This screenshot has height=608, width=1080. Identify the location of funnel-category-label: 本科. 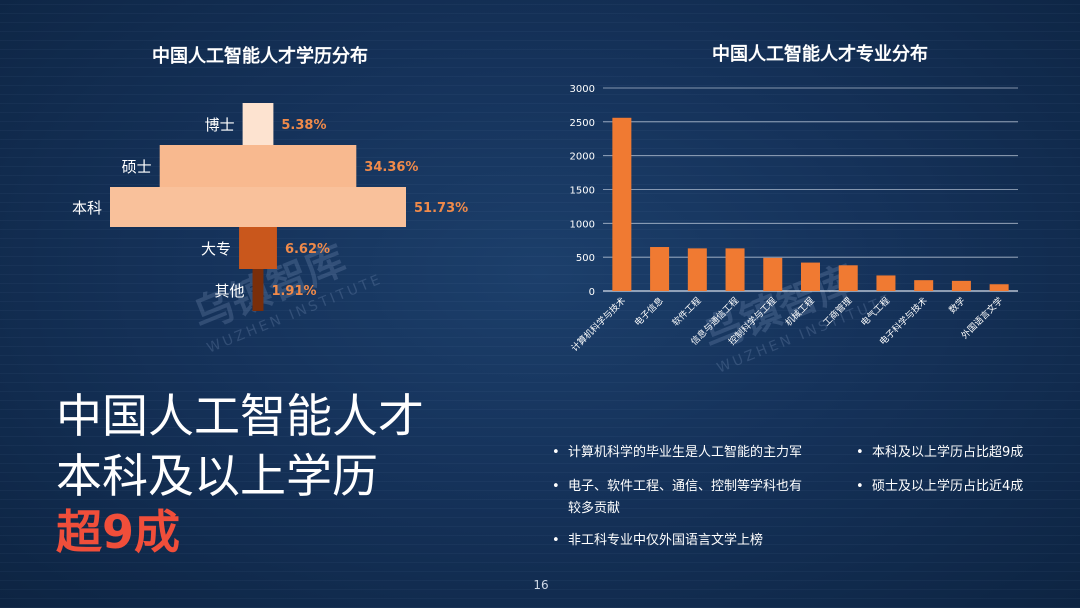
(87, 208).